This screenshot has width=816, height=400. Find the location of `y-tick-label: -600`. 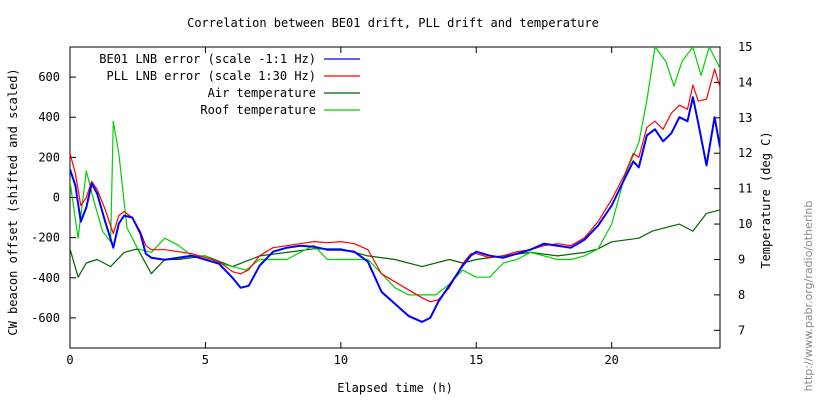

y-tick-label: -600 is located at coordinates (45, 318).